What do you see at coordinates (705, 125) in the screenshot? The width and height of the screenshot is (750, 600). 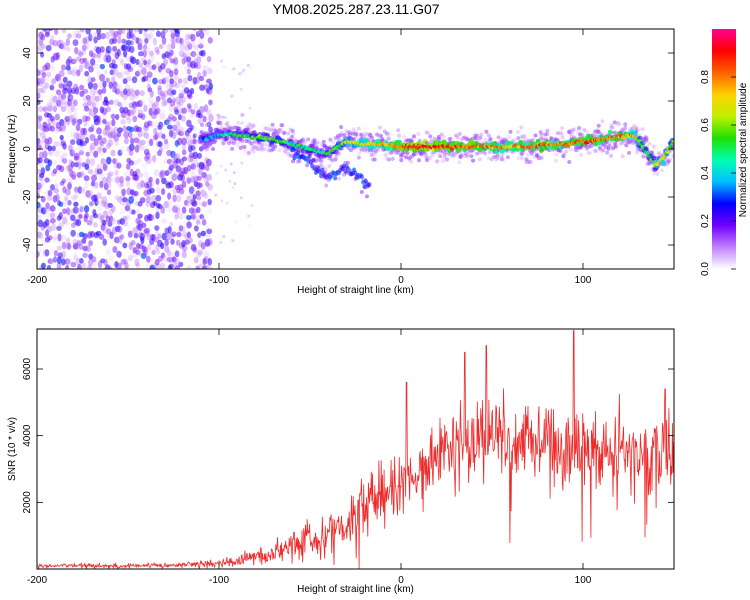 I see `colorbar-tick-label: 0.6` at bounding box center [705, 125].